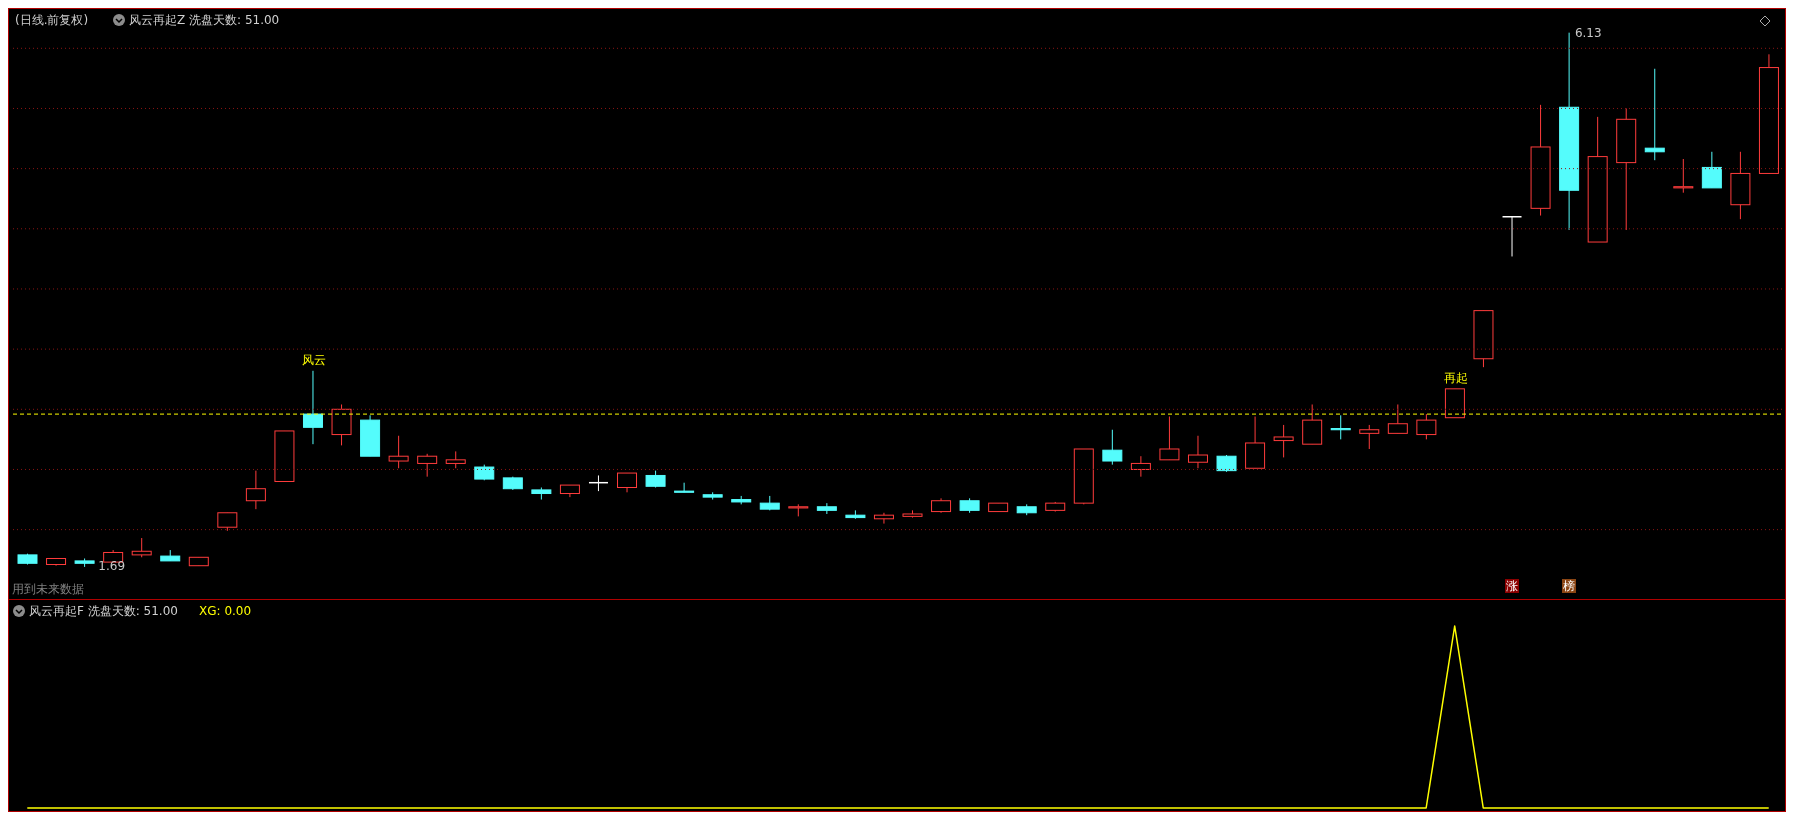 The height and width of the screenshot is (820, 1794). What do you see at coordinates (103, 611) in the screenshot?
I see `chart-title: 风云再起F 洗盘天数: 51.00` at bounding box center [103, 611].